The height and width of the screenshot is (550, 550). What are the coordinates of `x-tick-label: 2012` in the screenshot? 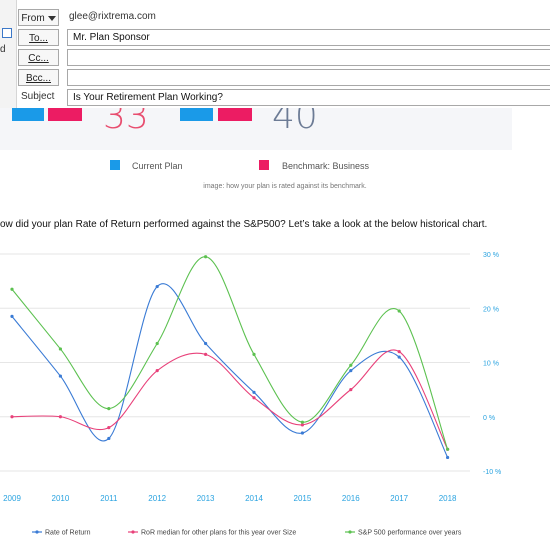 It's located at (157, 498).